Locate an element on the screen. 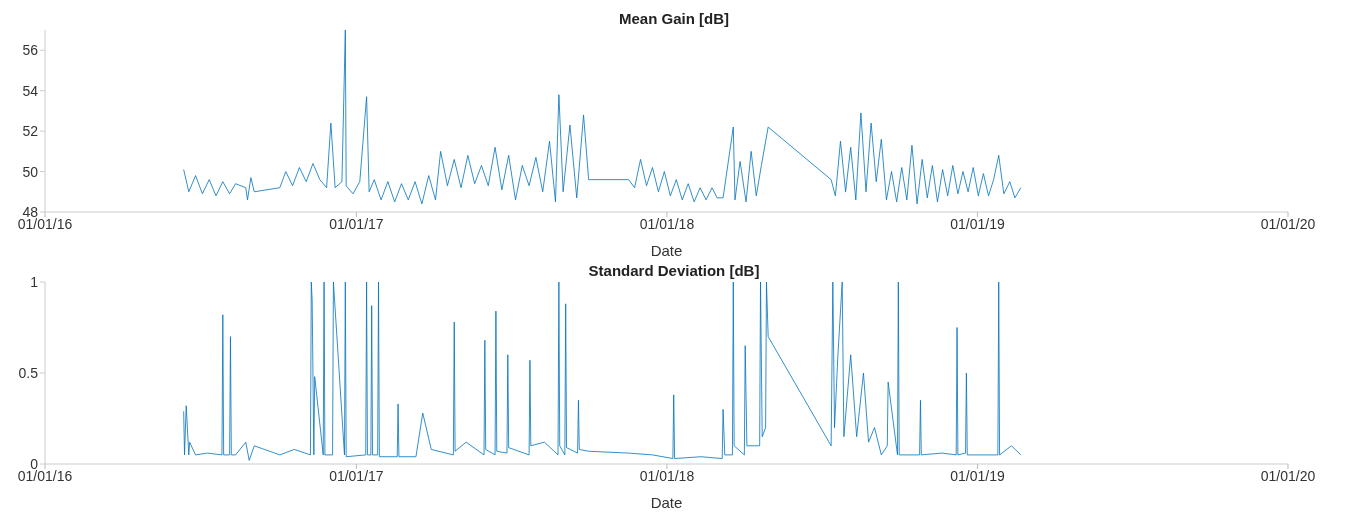  chart-title: Standard Deviation [dB] is located at coordinates (674, 270).